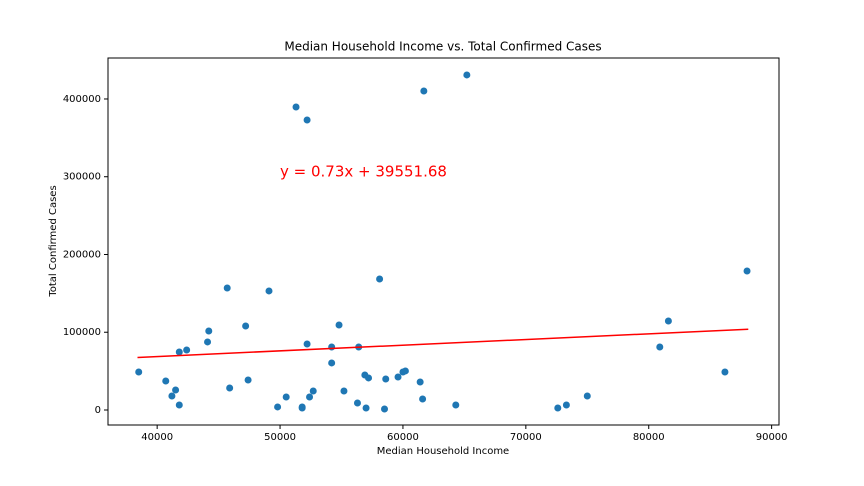 This screenshot has height=486, width=864. I want to click on y-tick-label: 200000, so click(82, 254).